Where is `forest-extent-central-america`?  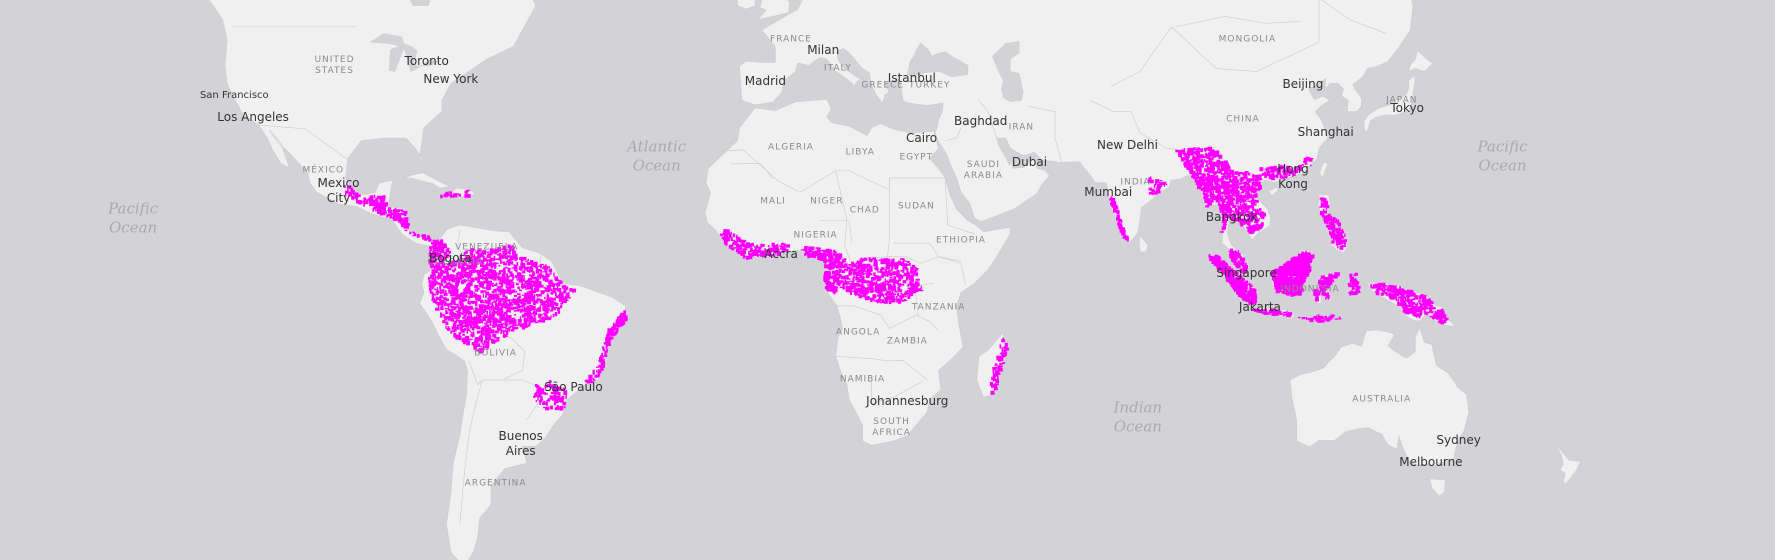
forest-extent-central-america is located at coordinates (402, 218).